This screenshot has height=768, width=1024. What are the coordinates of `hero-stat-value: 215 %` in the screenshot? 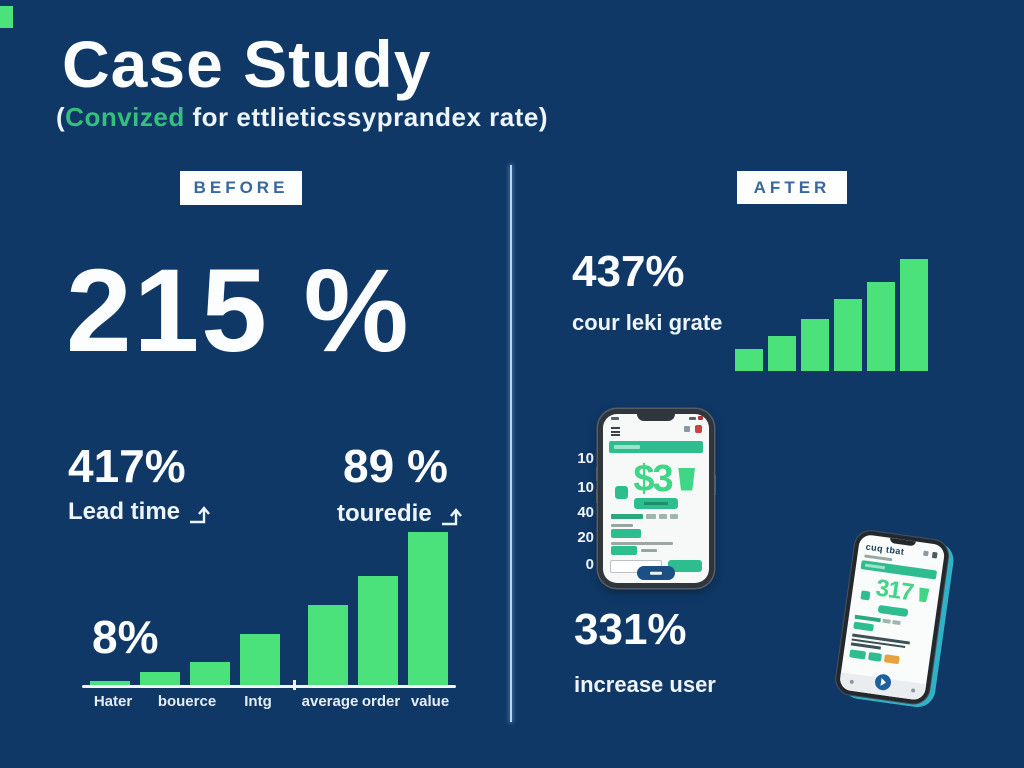 It's located at (238, 311).